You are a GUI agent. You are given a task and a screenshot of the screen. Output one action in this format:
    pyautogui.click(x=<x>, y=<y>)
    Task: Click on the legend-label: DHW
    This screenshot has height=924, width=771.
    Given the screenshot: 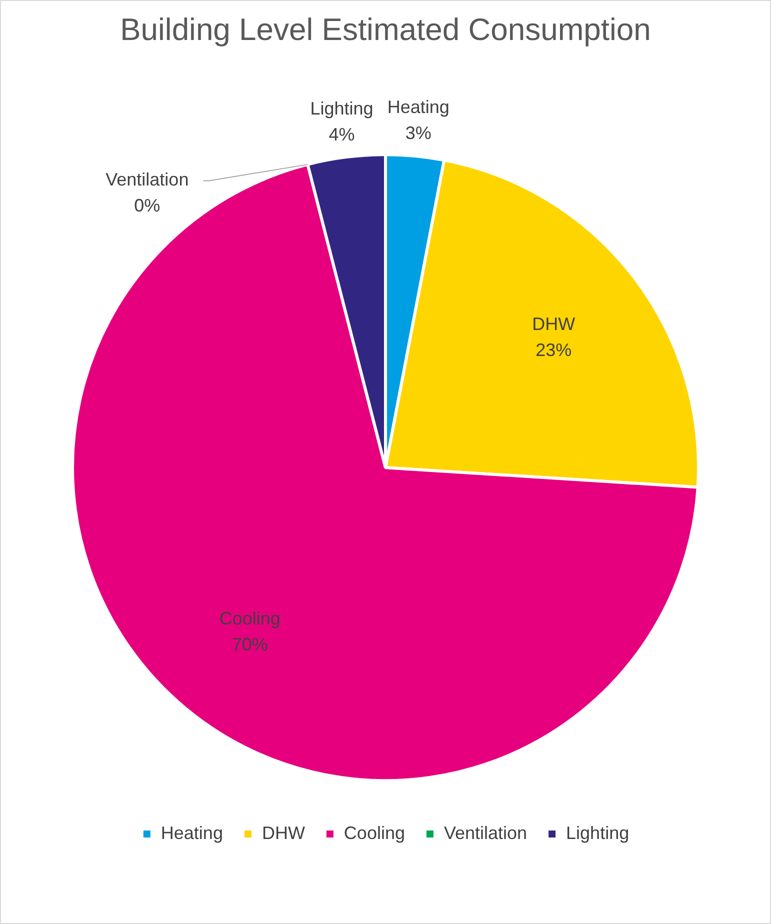 What is the action you would take?
    pyautogui.click(x=283, y=832)
    